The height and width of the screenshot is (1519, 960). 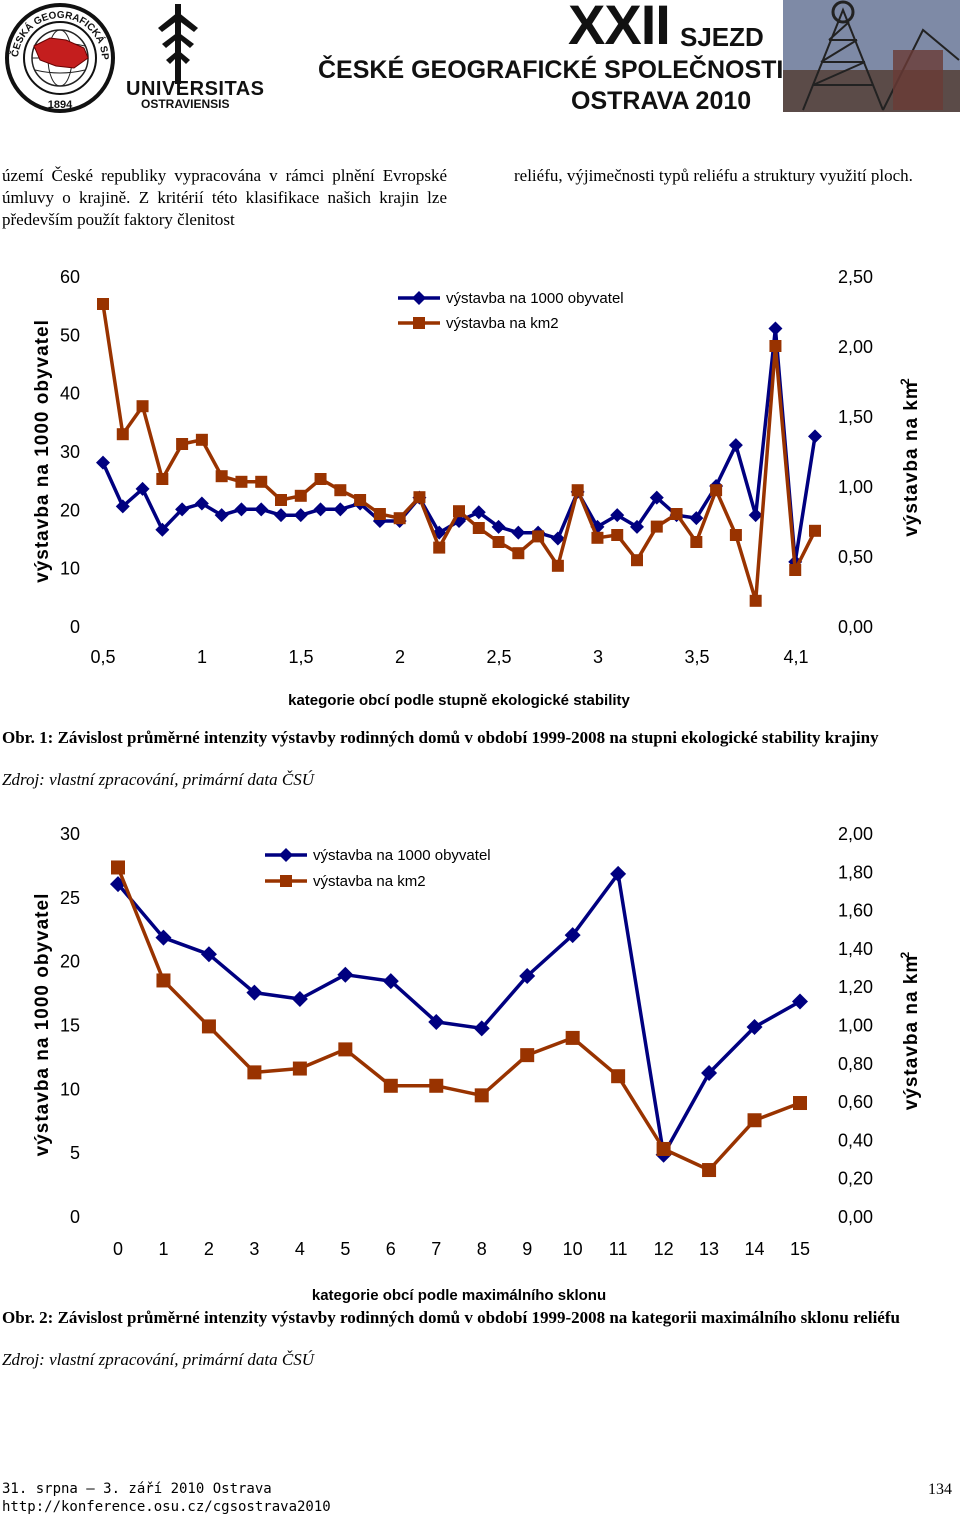 What do you see at coordinates (102, 657) in the screenshot?
I see `x-tick-label: 0,5` at bounding box center [102, 657].